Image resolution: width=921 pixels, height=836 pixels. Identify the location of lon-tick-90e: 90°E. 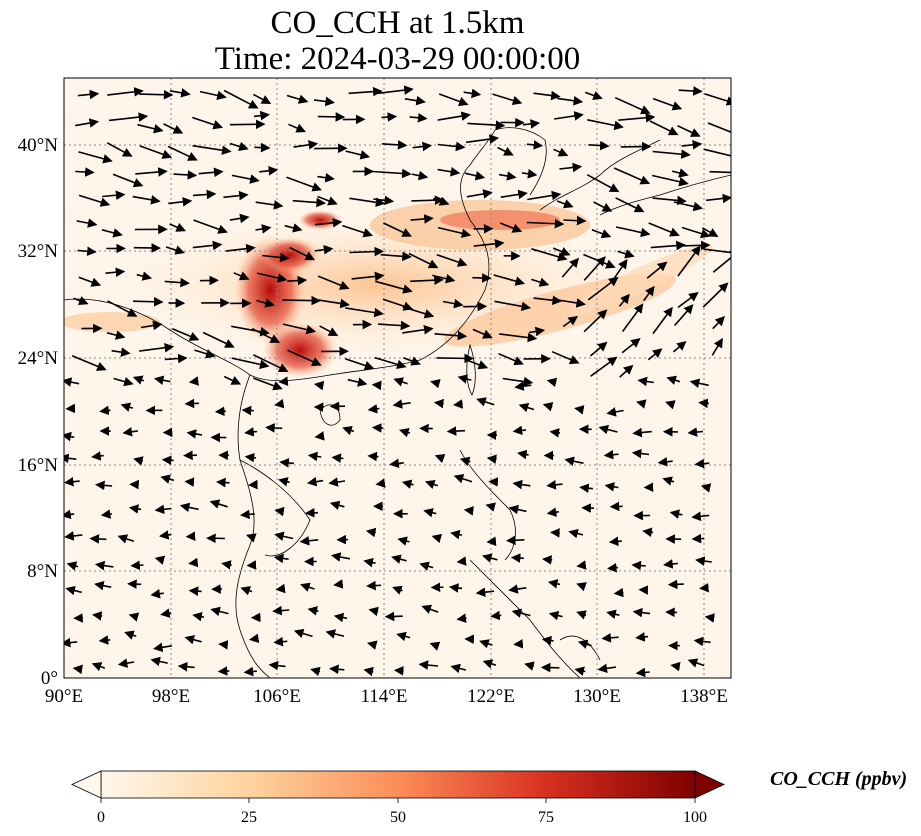
(64, 696).